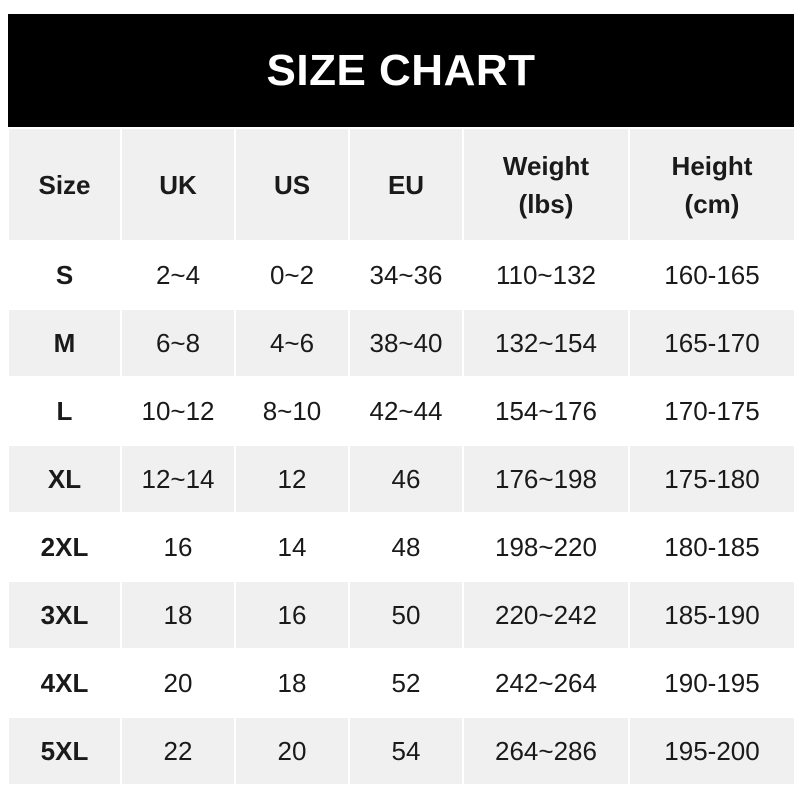  What do you see at coordinates (546, 751) in the screenshot?
I see `table-cell: 264~286` at bounding box center [546, 751].